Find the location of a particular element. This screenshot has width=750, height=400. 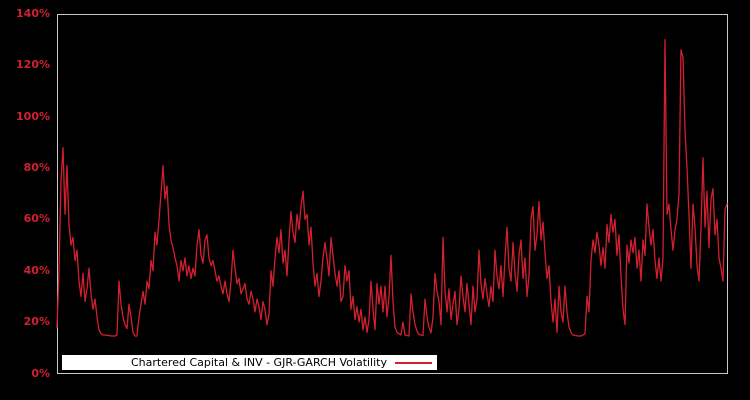

y-axis-tick-label: 60% is located at coordinates (36, 219).